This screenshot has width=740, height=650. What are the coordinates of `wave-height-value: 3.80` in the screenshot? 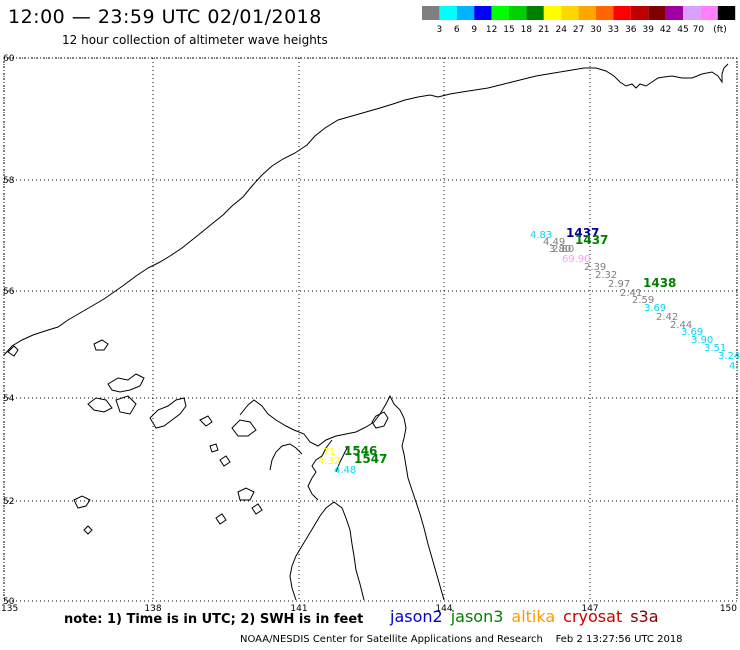 It's located at (560, 249).